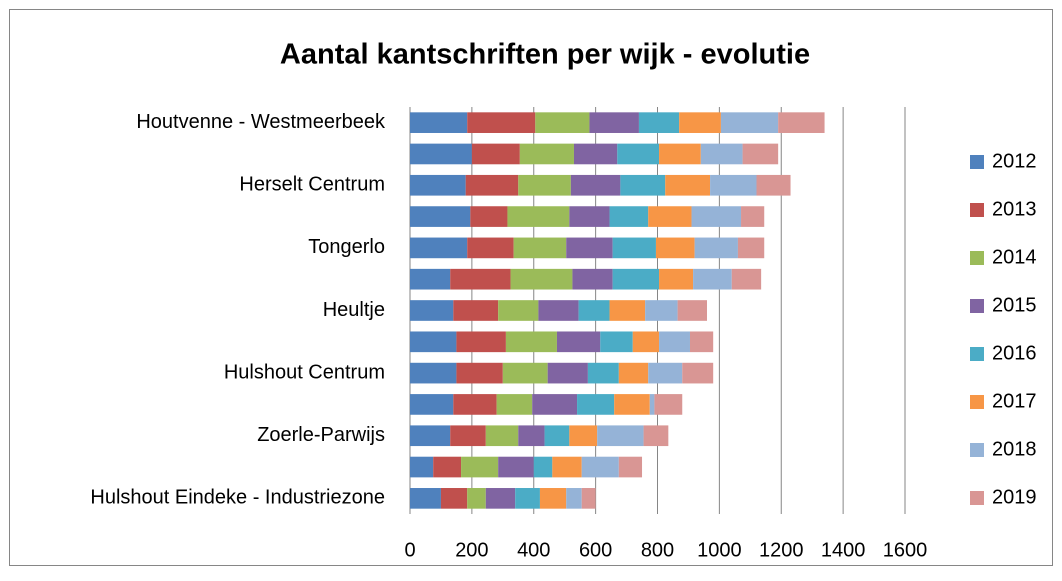 The width and height of the screenshot is (1062, 581). Describe the element at coordinates (261, 122) in the screenshot. I see `y-tick-label: Houtvenne - Westmeerbeek` at that location.